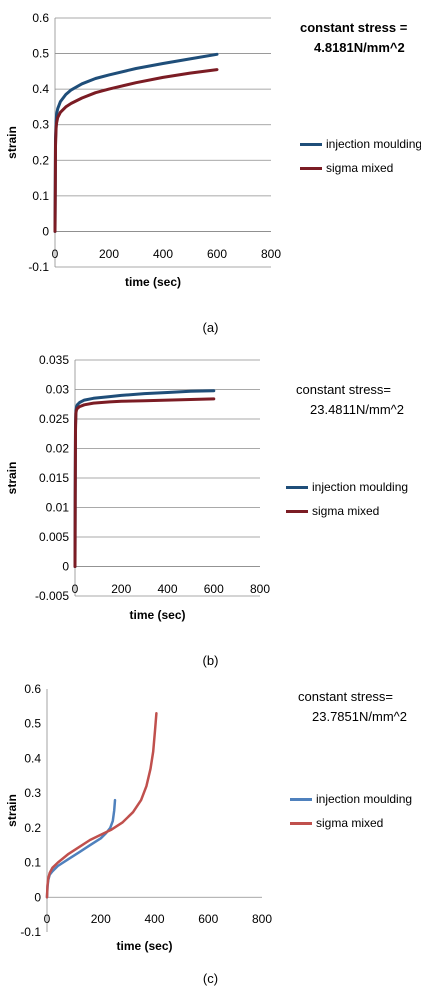 The image size is (421, 986). What do you see at coordinates (262, 919) in the screenshot?
I see `chart-c-x-tick-label: 800` at bounding box center [262, 919].